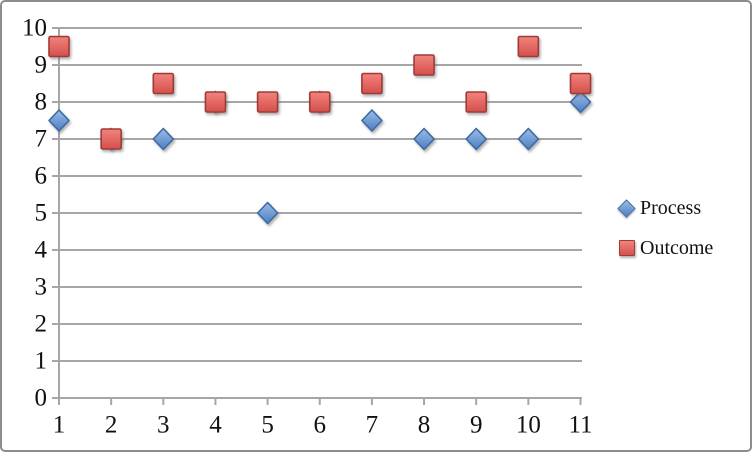  I want to click on x-axis-tick-label: 10, so click(528, 425).